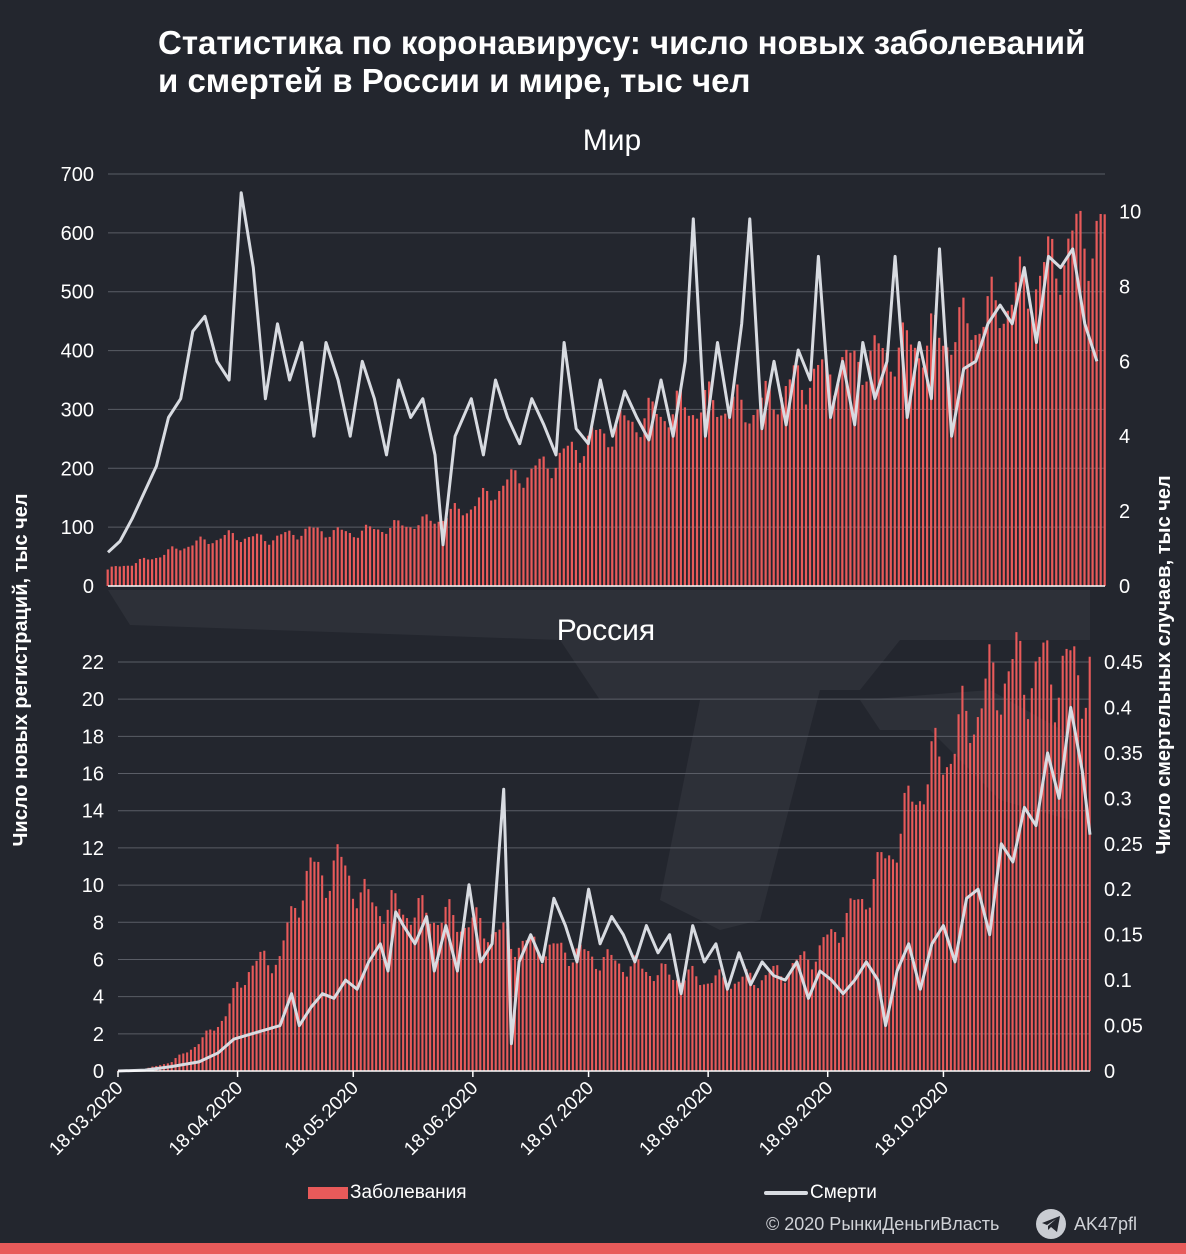  What do you see at coordinates (77, 175) in the screenshot?
I see `y-tick-label: 700` at bounding box center [77, 175].